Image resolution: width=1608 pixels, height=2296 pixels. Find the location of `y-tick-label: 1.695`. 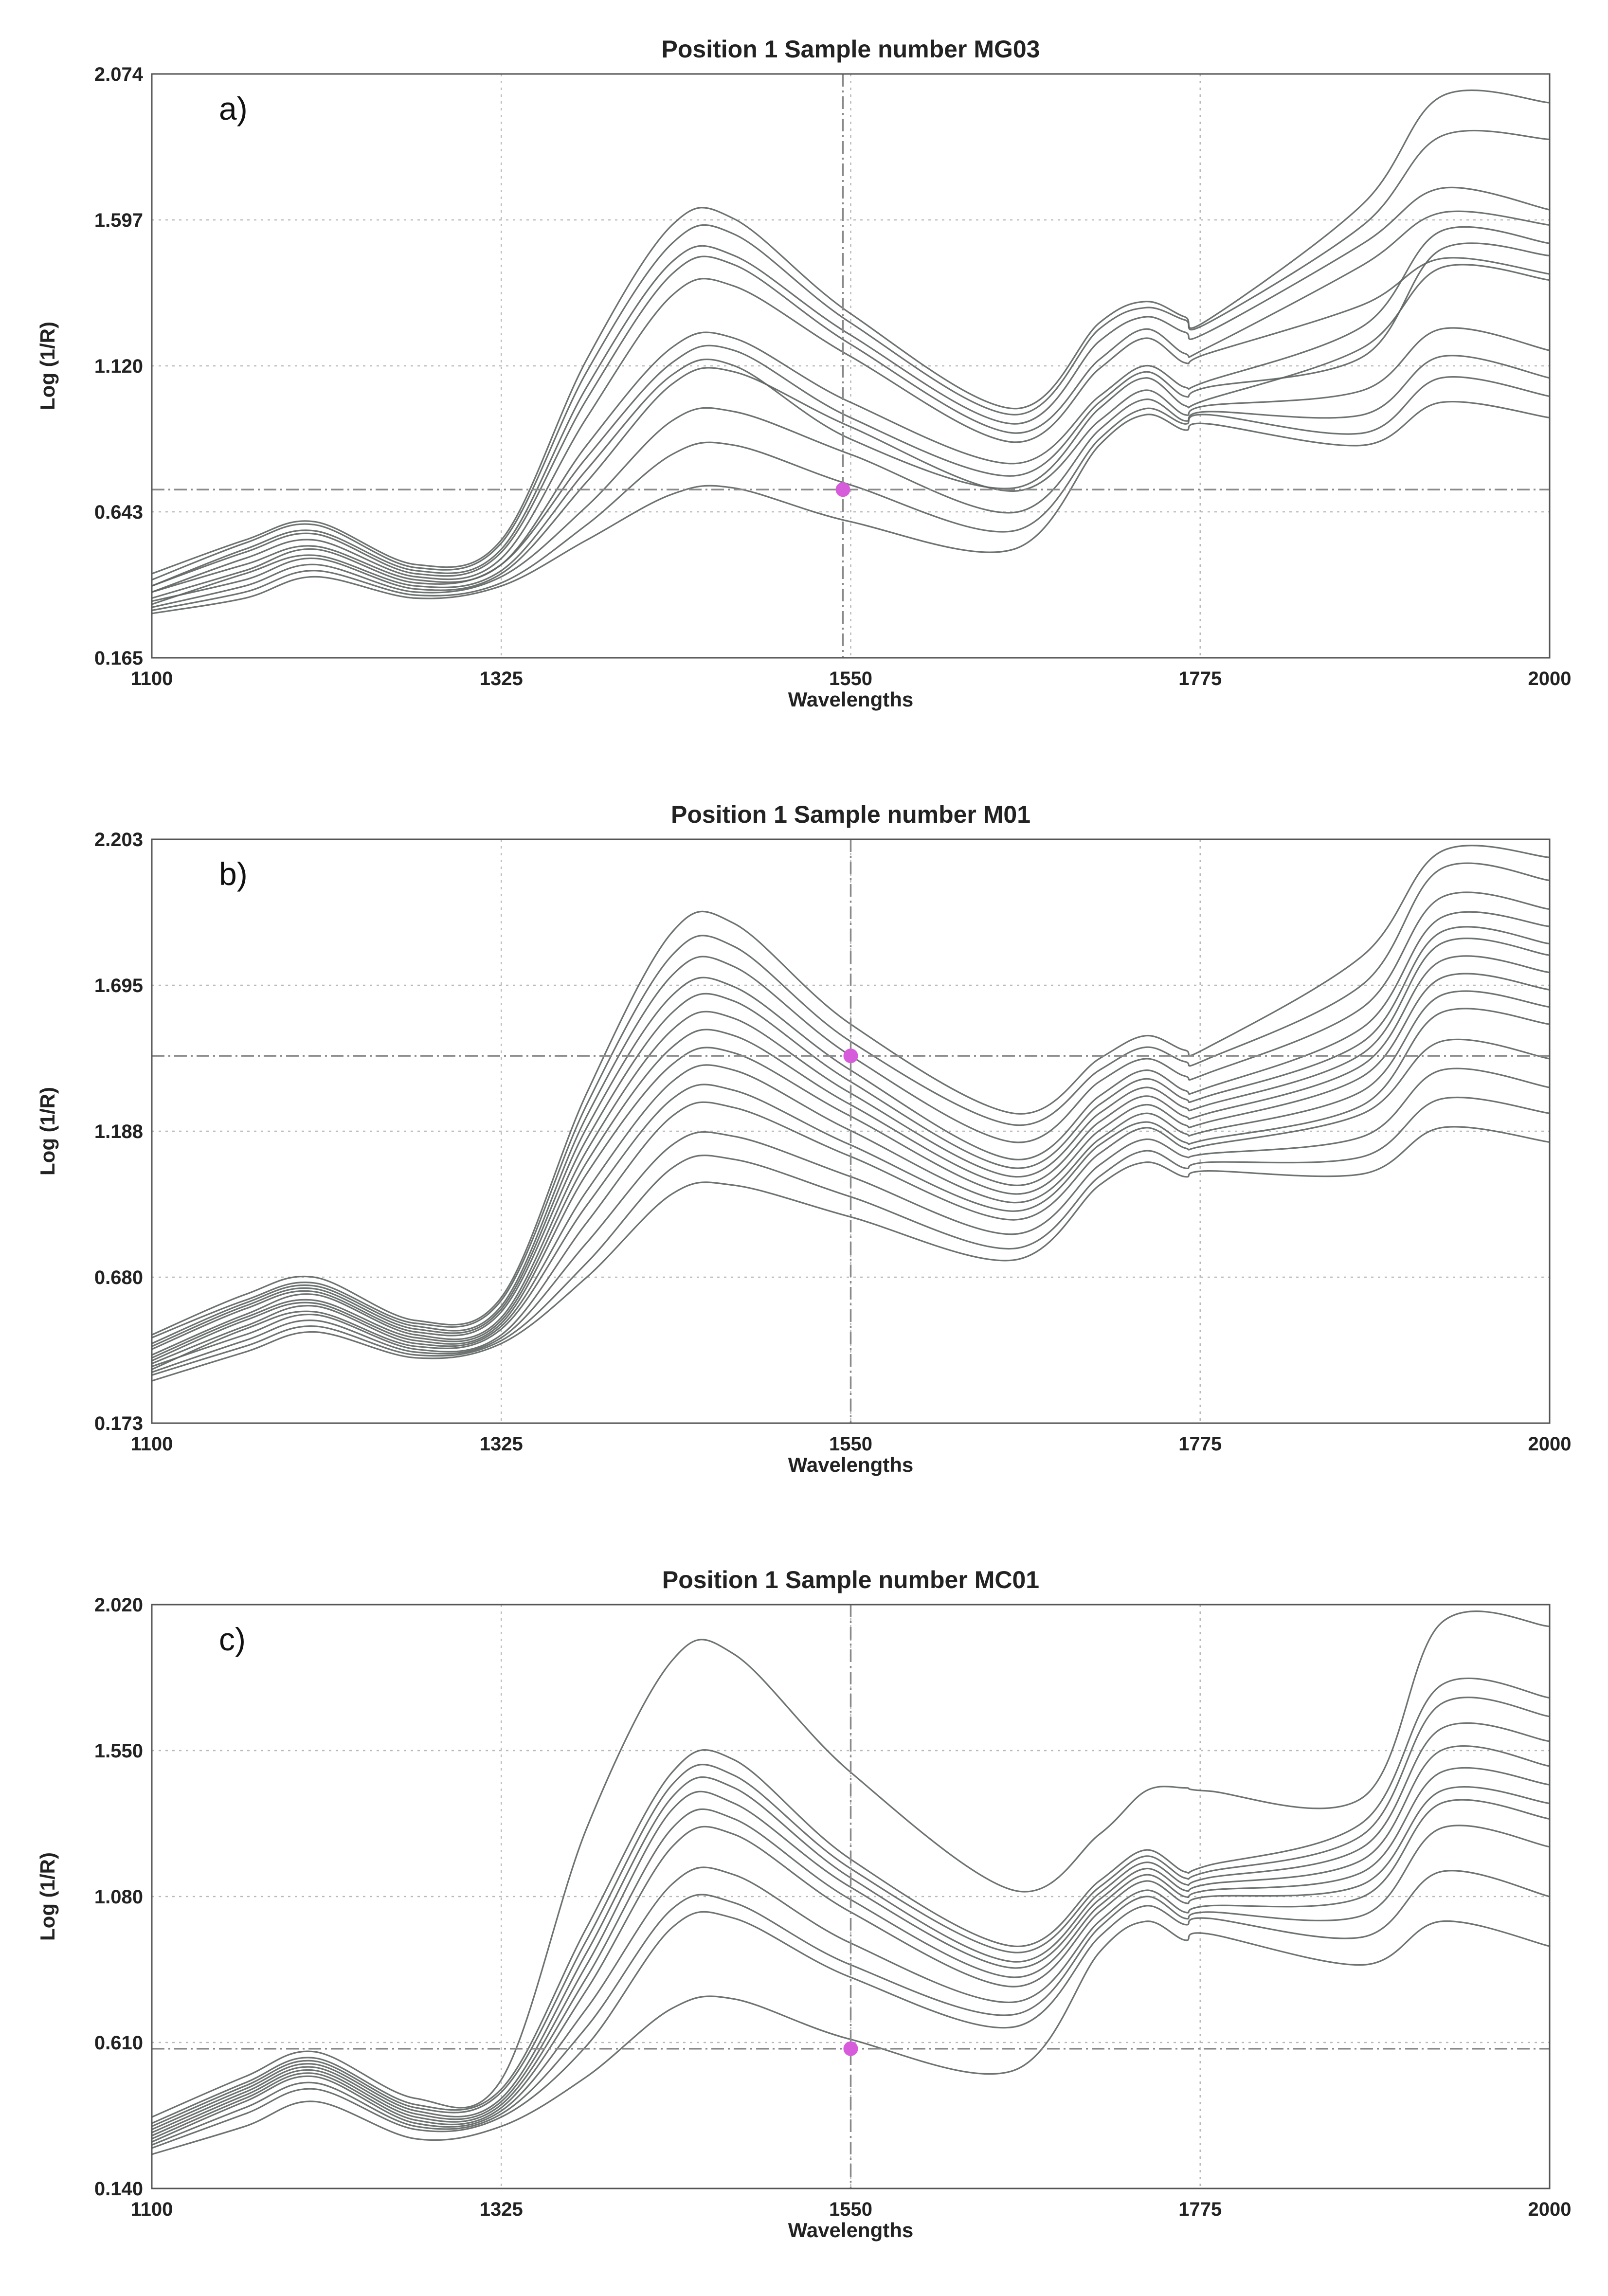

y-tick-label: 1.695 is located at coordinates (118, 986).